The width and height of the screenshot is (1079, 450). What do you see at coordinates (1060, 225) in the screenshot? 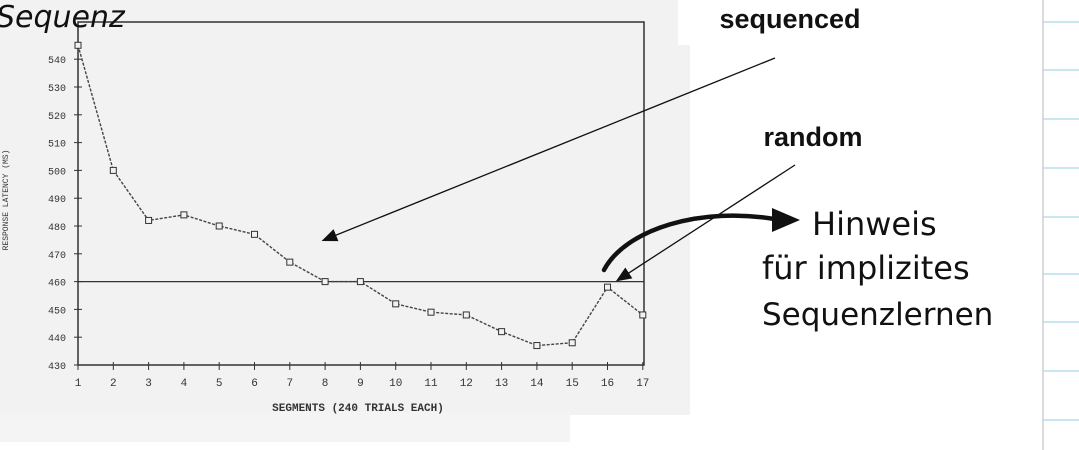
I see `notebook-lines` at bounding box center [1060, 225].